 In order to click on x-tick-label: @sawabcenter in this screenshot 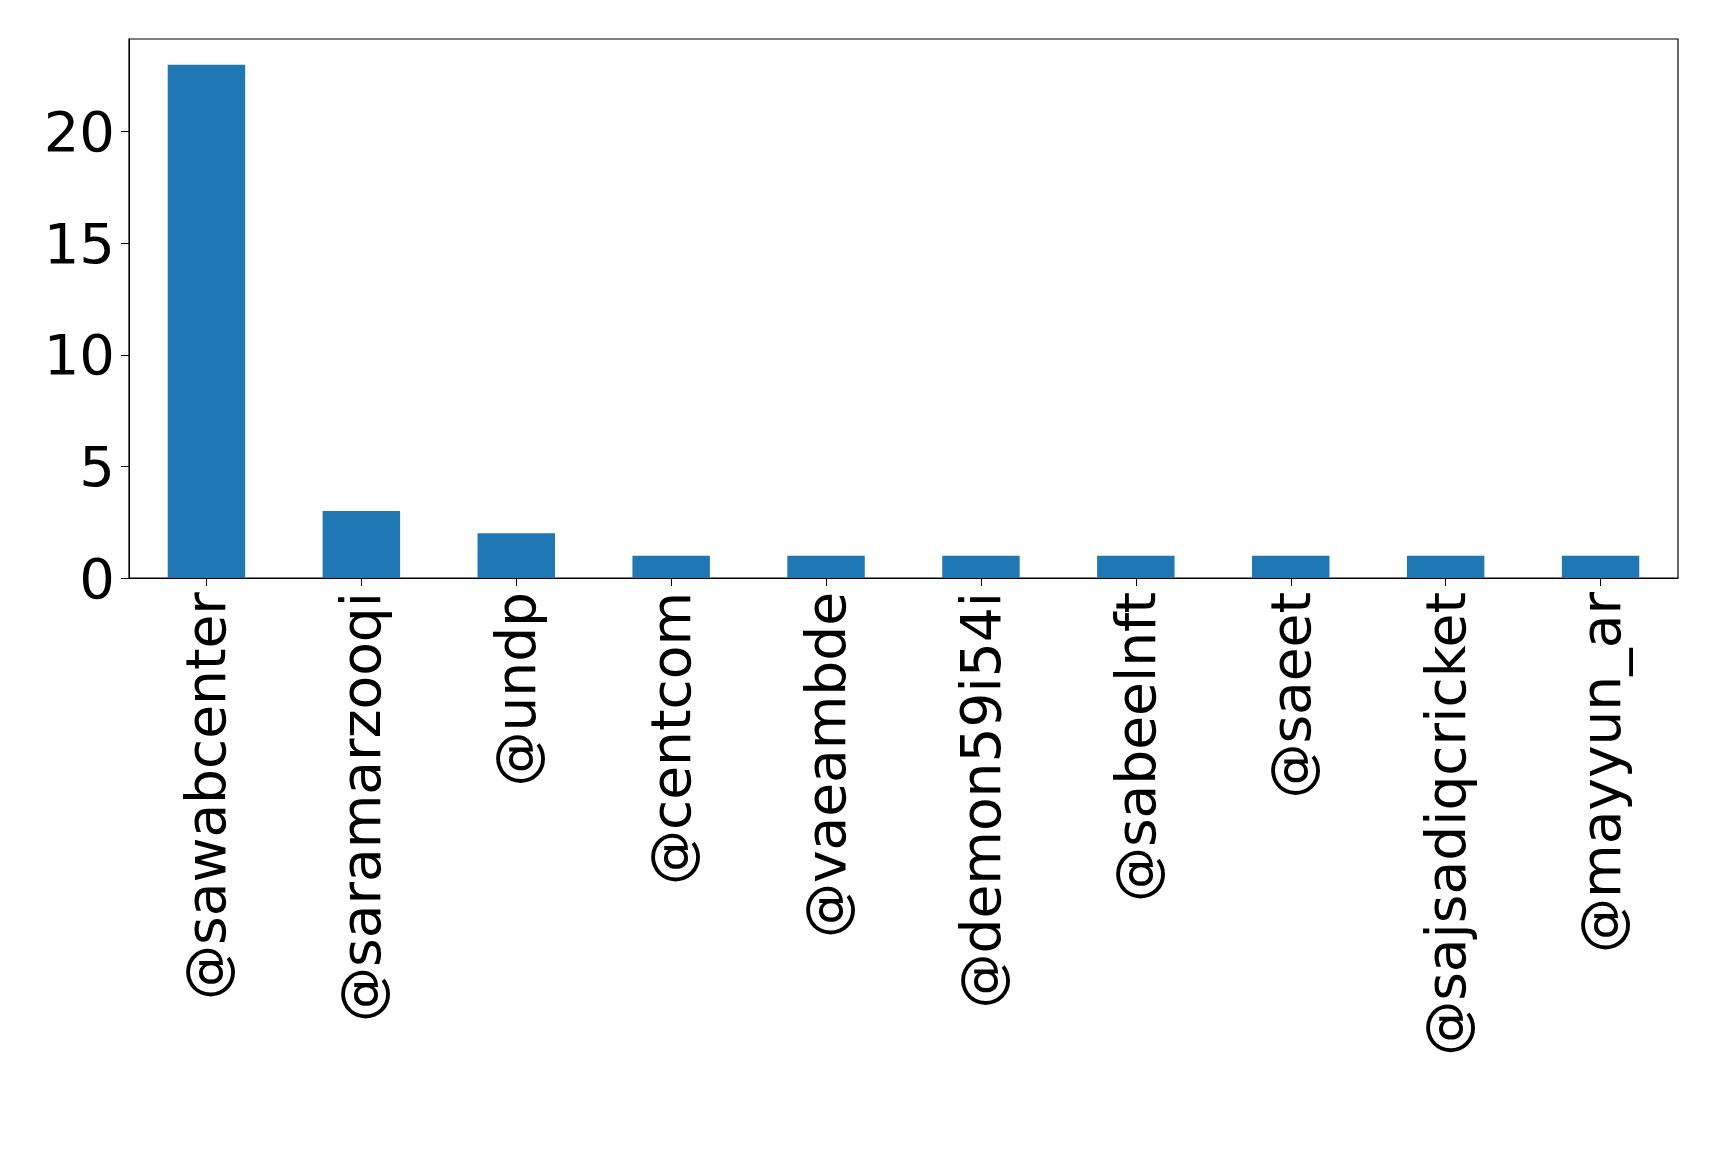, I will do `click(206, 795)`.